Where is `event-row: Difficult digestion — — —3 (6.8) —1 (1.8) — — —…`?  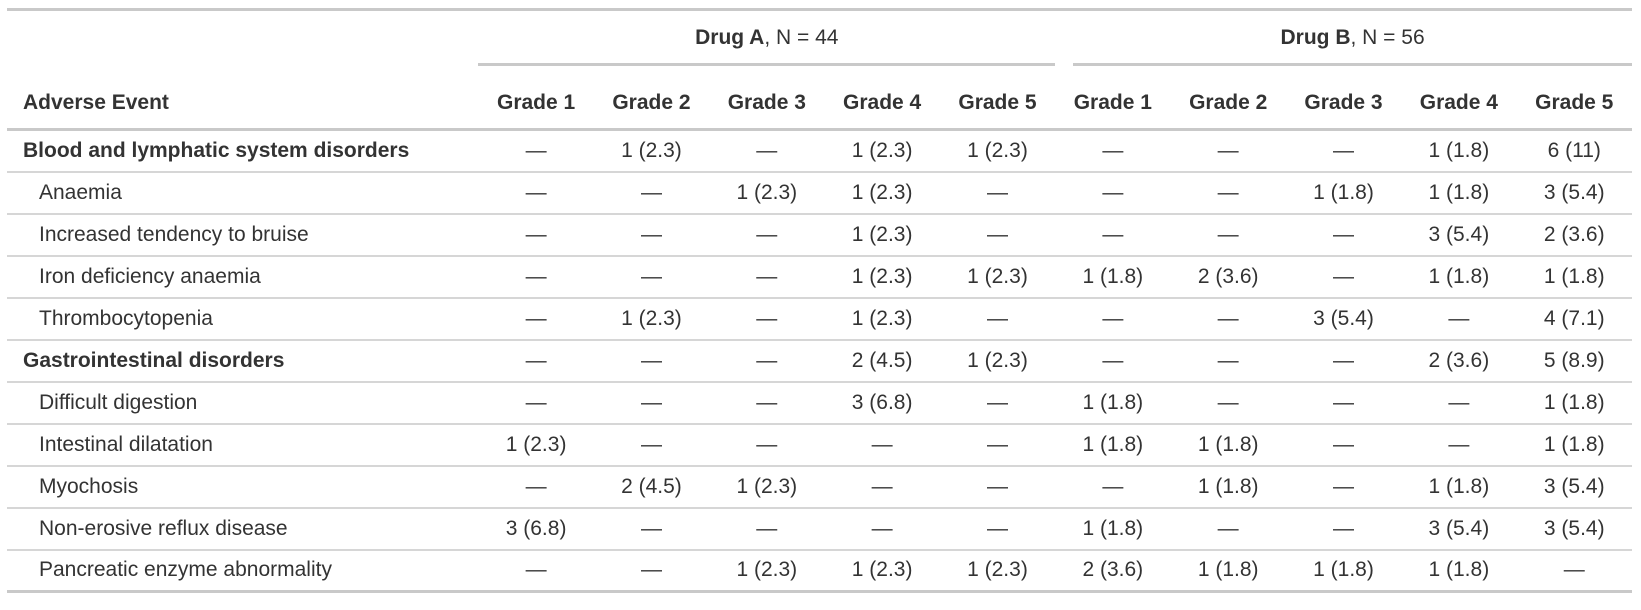 event-row: Difficult digestion — — —3 (6.8) —1 (1.8) — — —… is located at coordinates (819, 403).